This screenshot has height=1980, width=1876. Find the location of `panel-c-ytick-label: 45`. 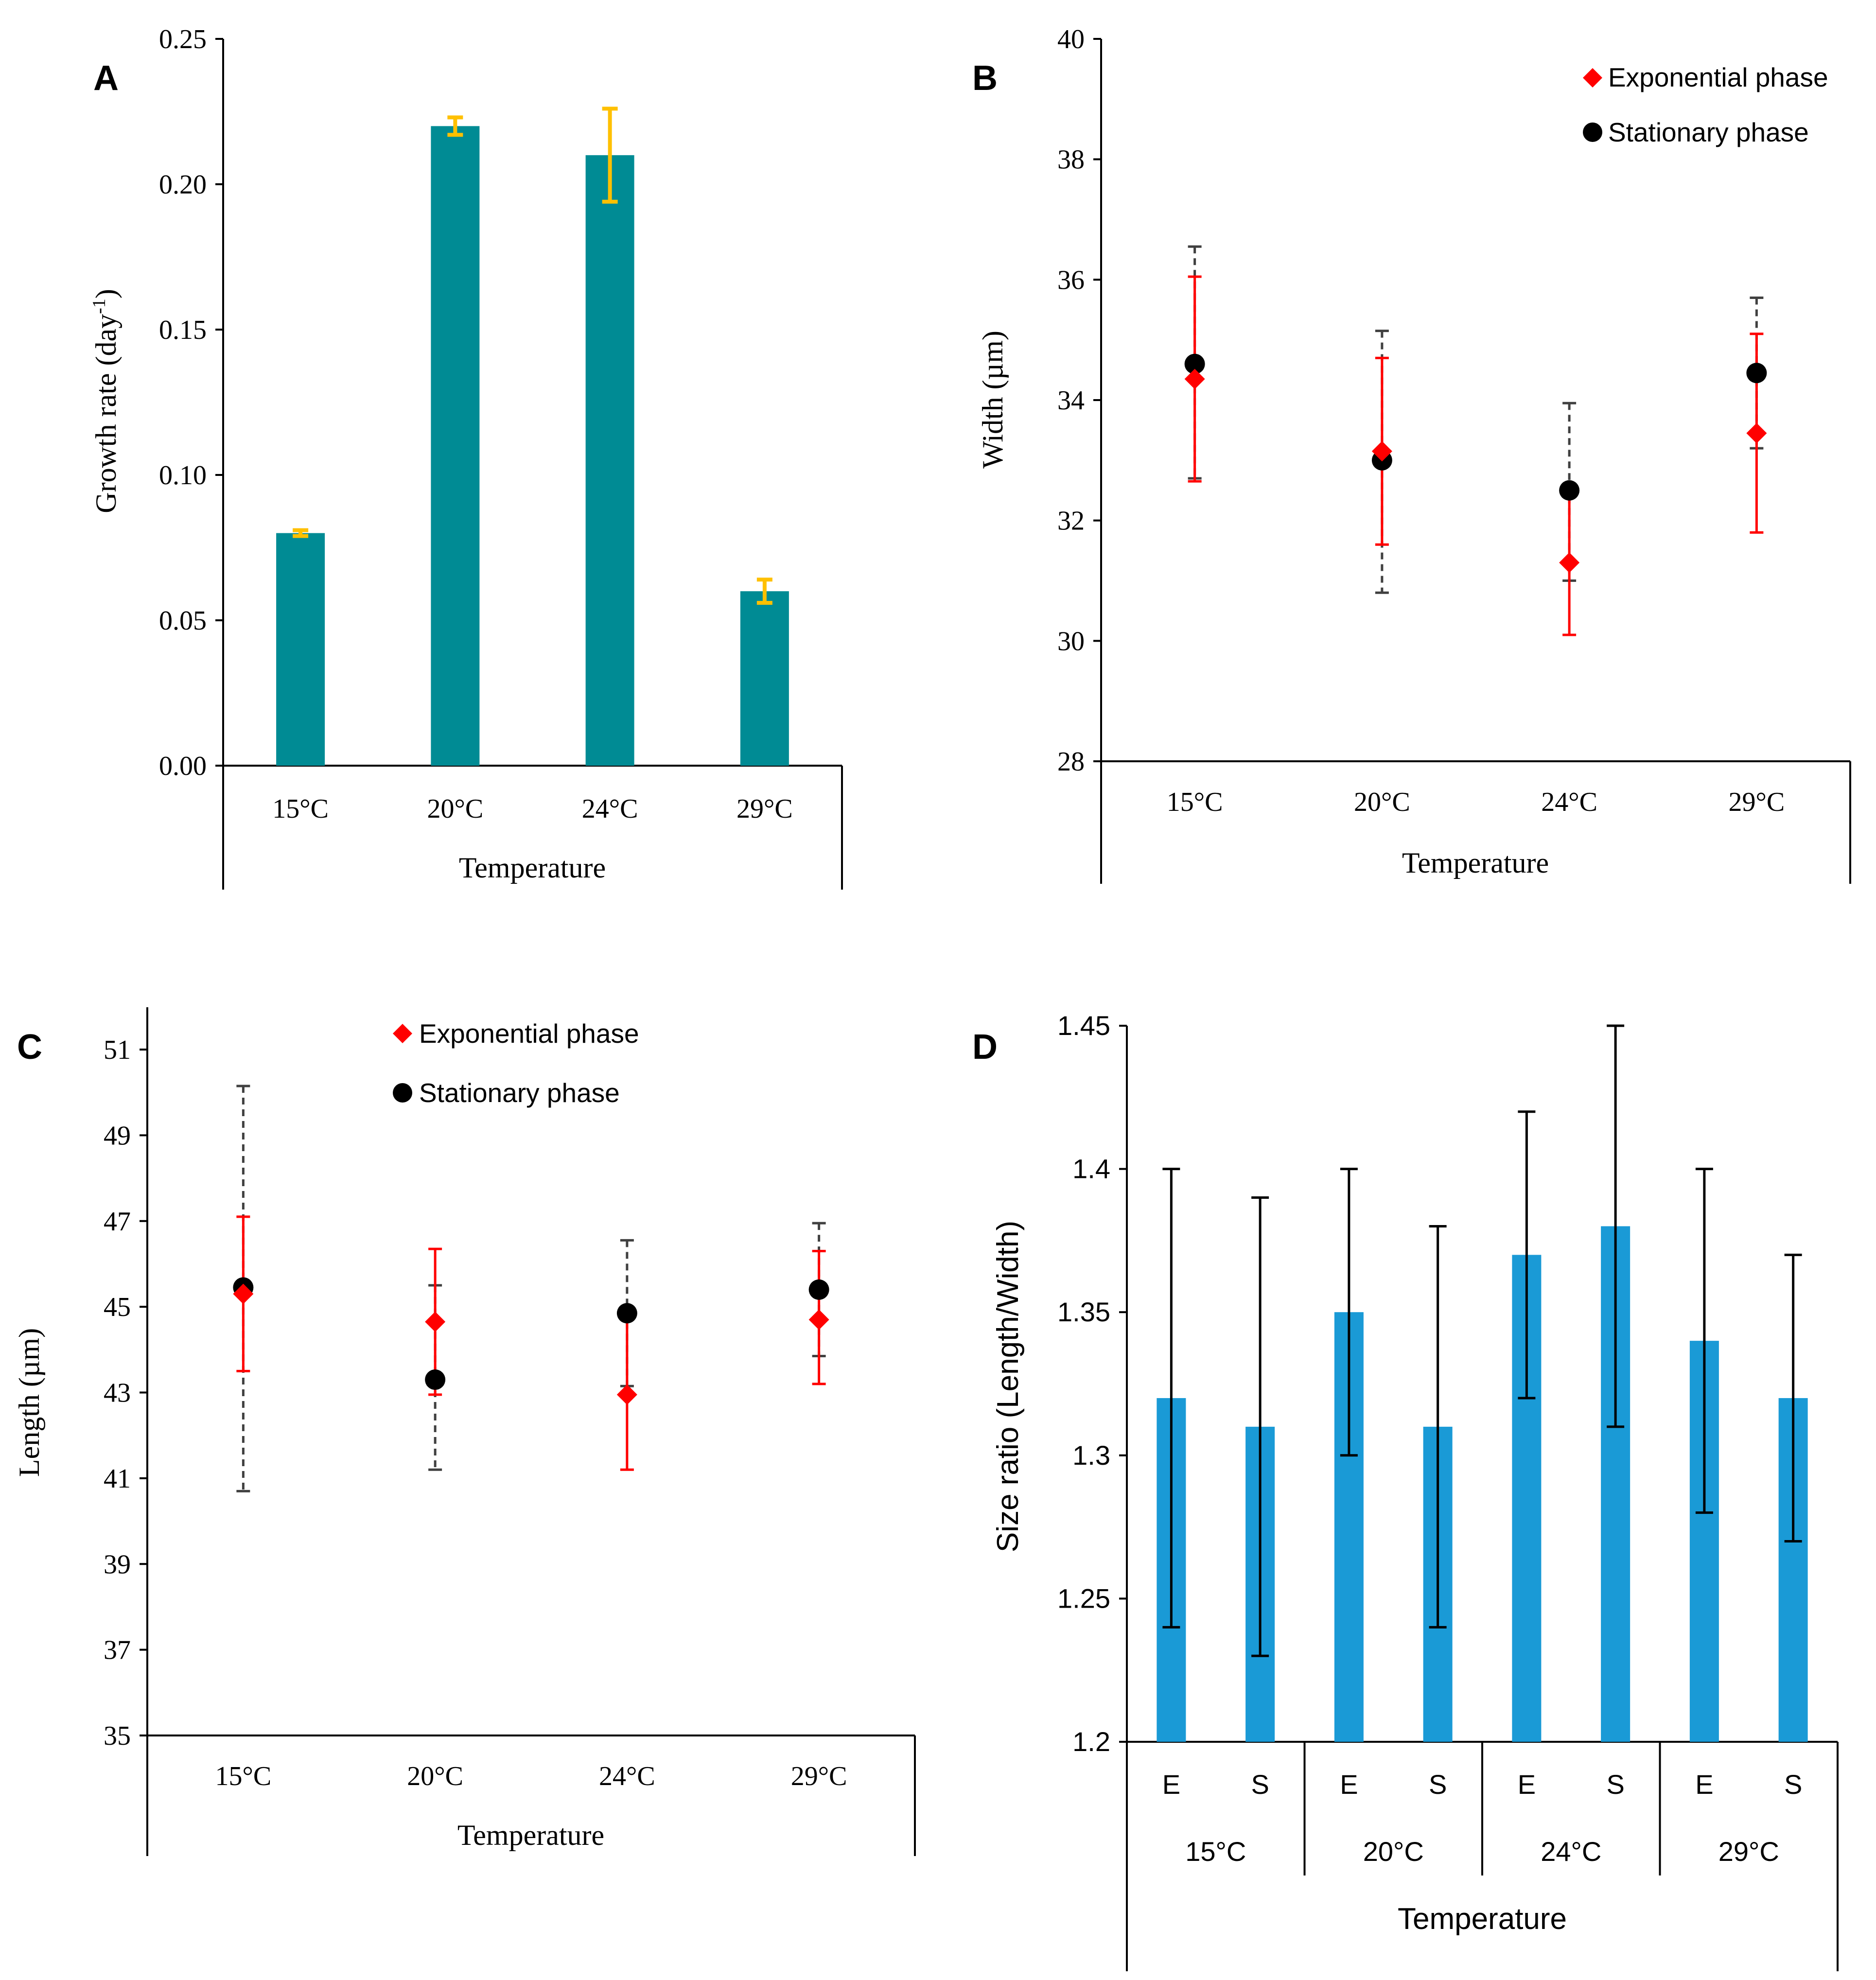

panel-c-ytick-label: 45 is located at coordinates (118, 1307).